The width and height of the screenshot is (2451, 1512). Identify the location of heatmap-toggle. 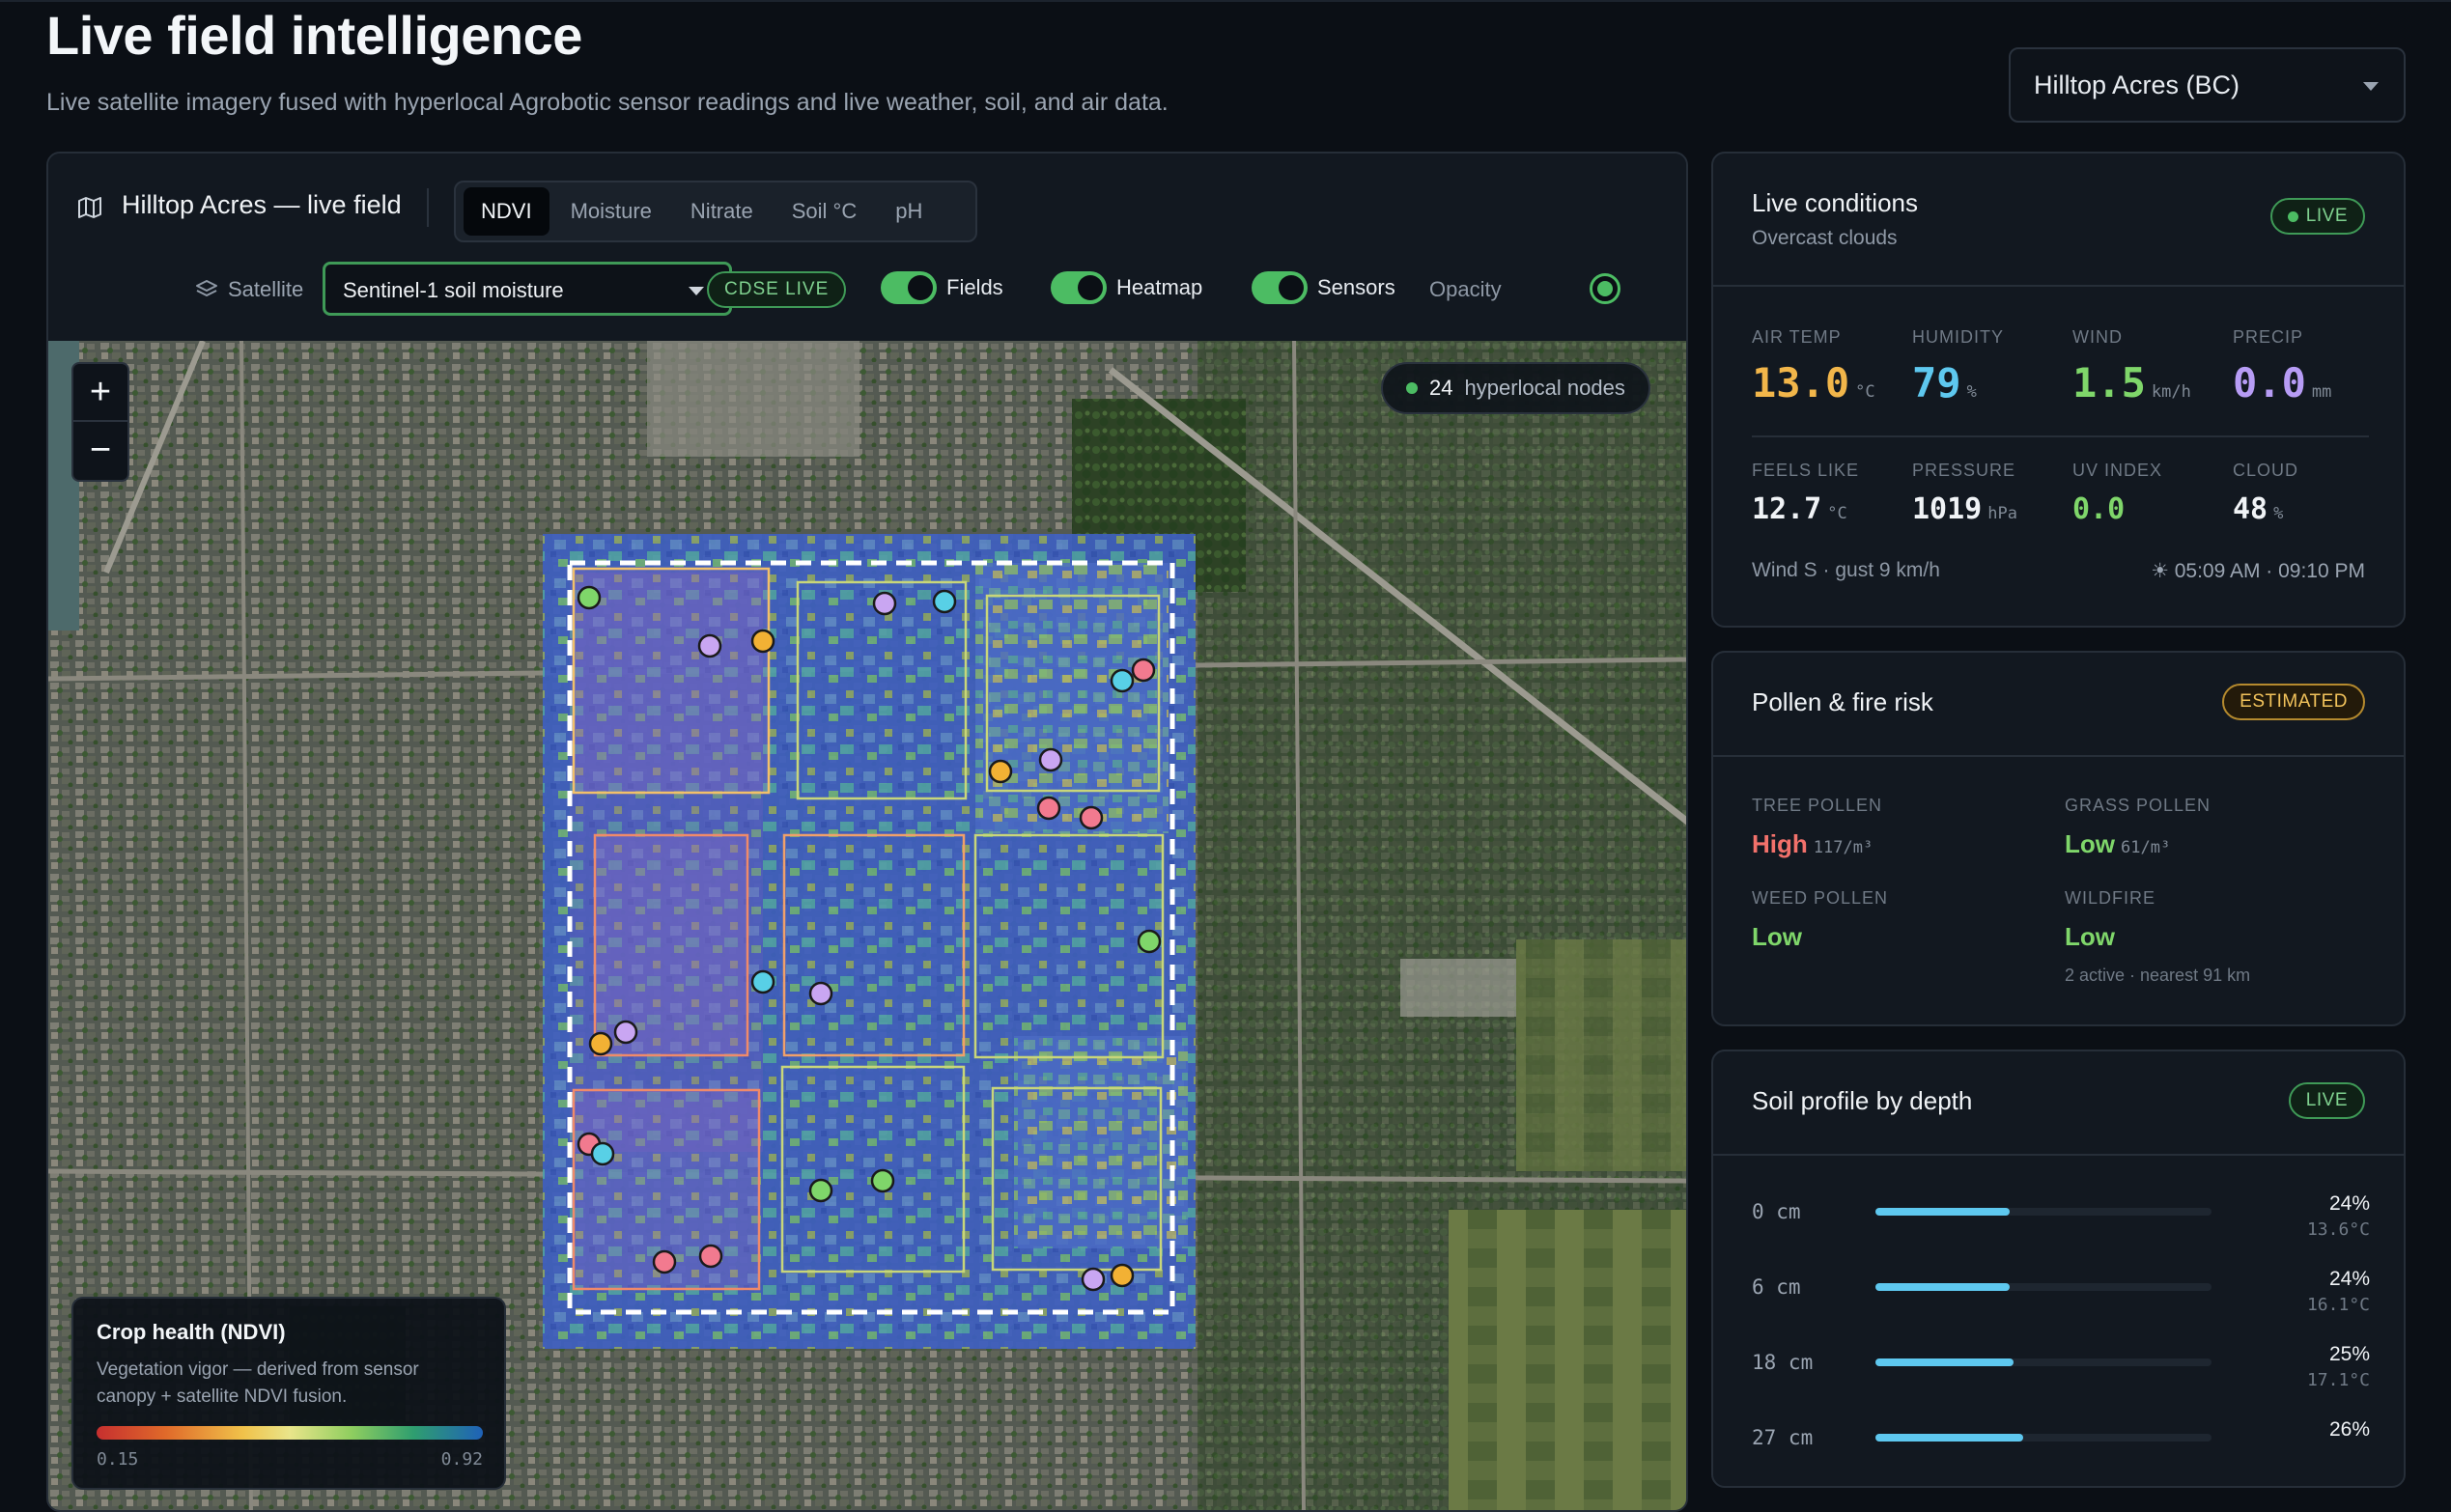
(1079, 288).